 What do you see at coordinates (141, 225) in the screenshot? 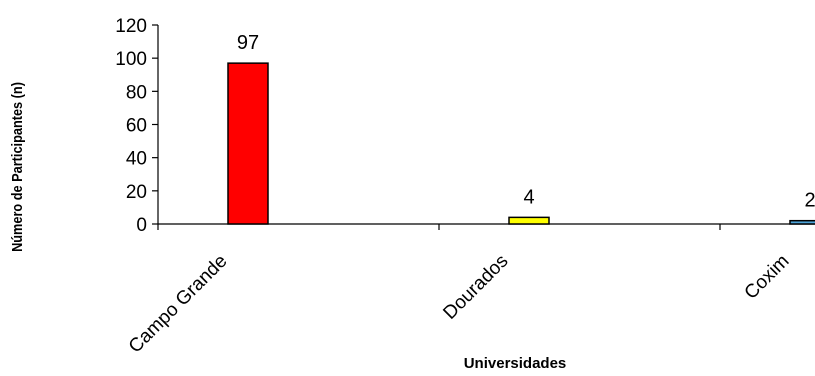
I see `y-tick-label: 0` at bounding box center [141, 225].